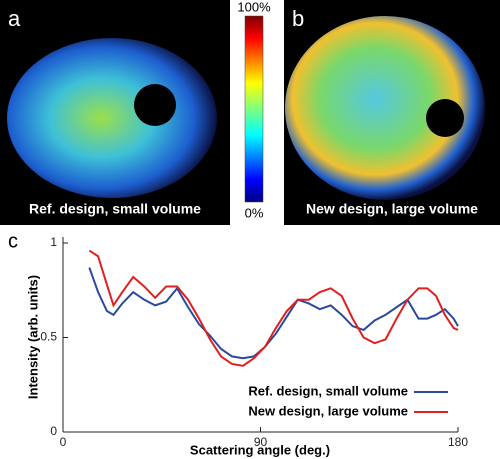 The height and width of the screenshot is (459, 500). I want to click on intensity-map, so click(112, 118).